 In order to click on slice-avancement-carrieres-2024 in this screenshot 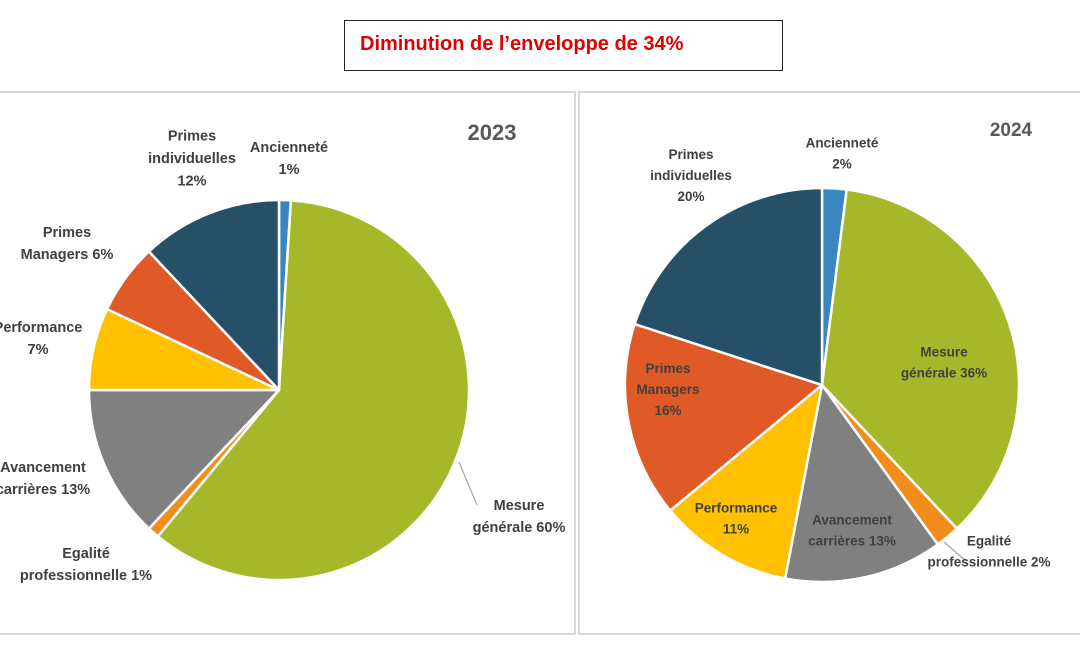, I will do `click(861, 483)`.